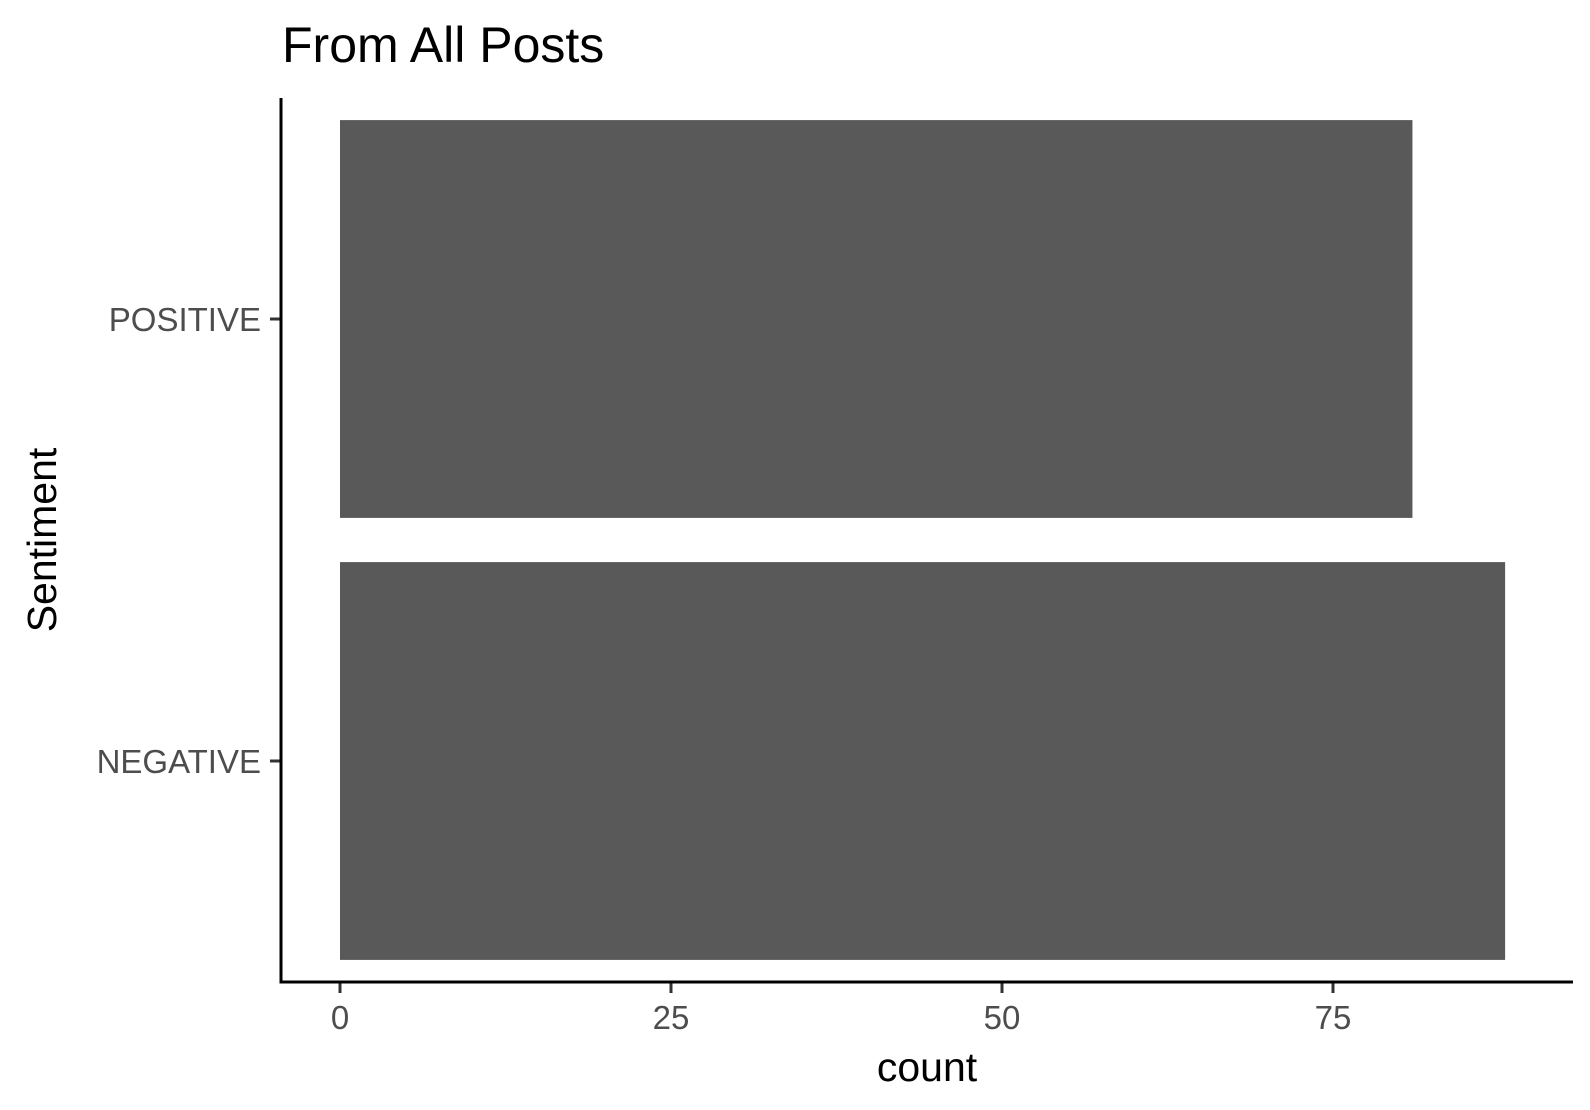 This screenshot has height=1110, width=1590. I want to click on x-tick-label-0: 0, so click(340, 1017).